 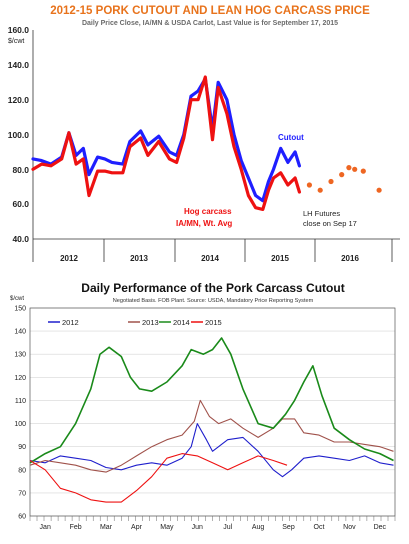 What do you see at coordinates (20, 170) in the screenshot?
I see `top-y-tick: 80.0` at bounding box center [20, 170].